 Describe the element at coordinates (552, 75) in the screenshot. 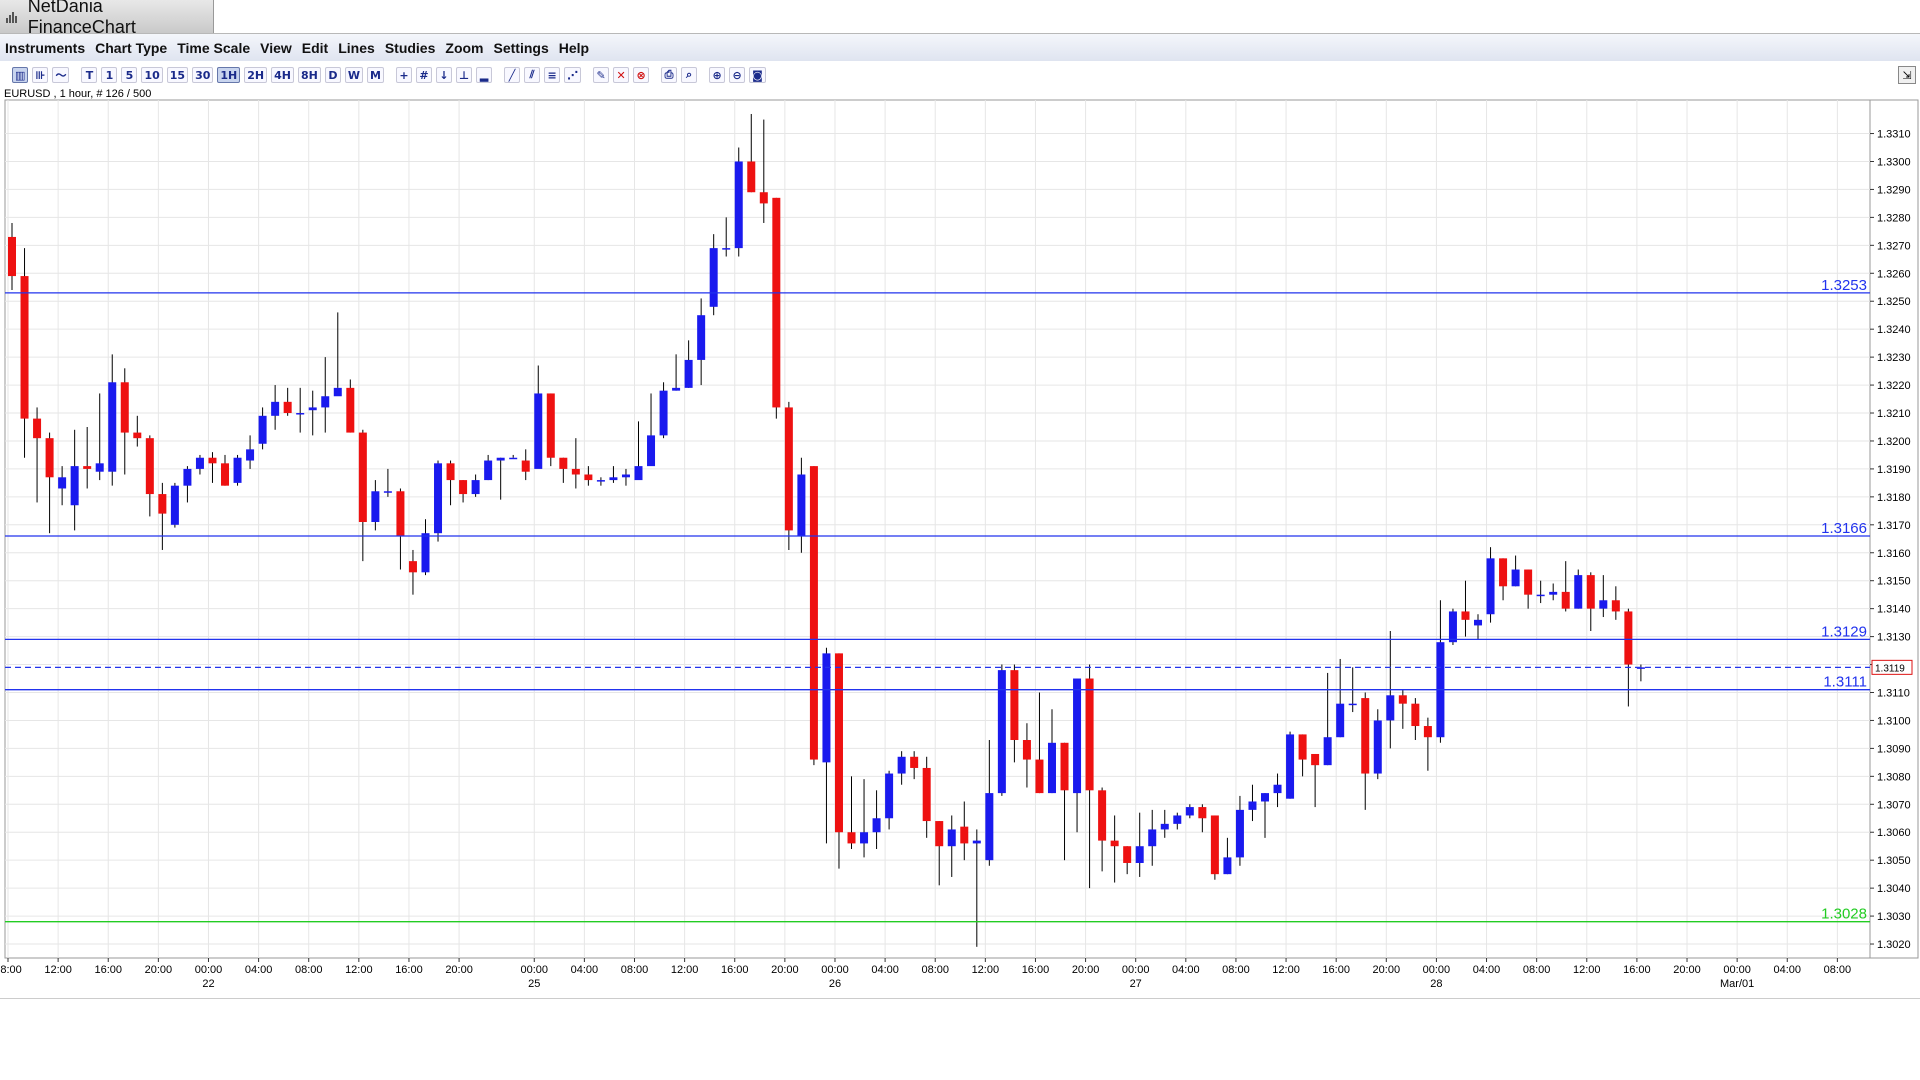

I see `fibonacci-icon: ≡` at that location.